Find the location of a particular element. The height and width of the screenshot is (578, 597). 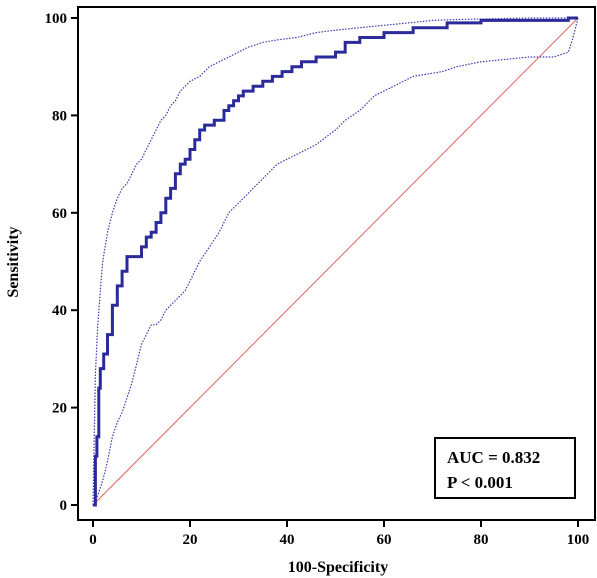

x-tick-label: 0 is located at coordinates (93, 540).